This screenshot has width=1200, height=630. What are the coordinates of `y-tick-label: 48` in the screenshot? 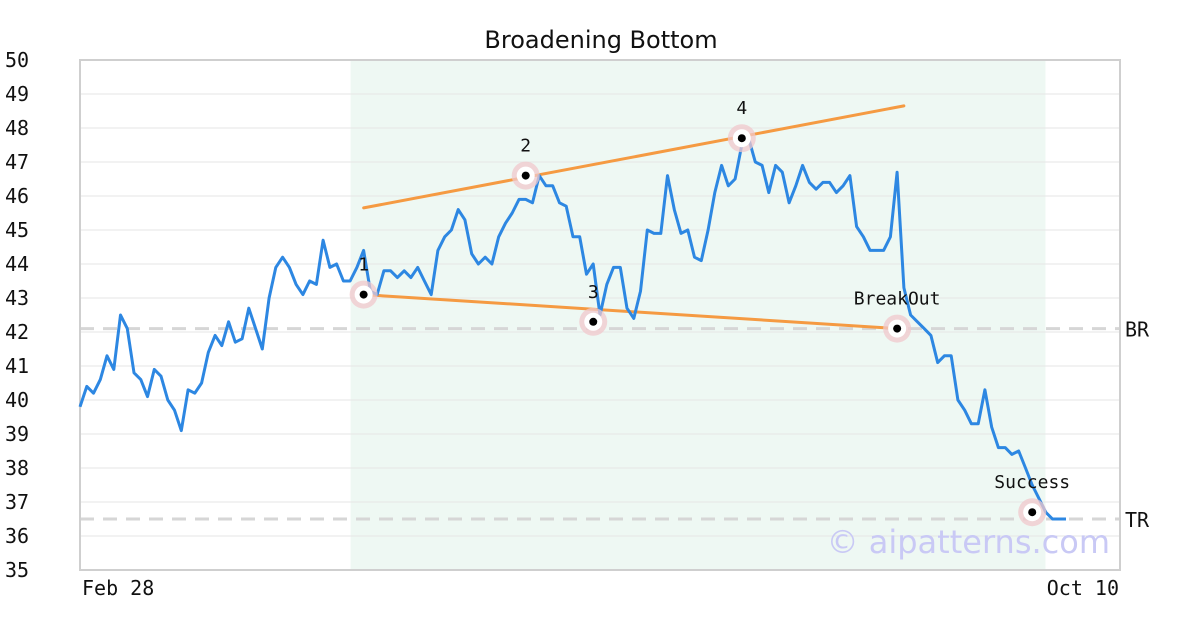 It's located at (17, 128).